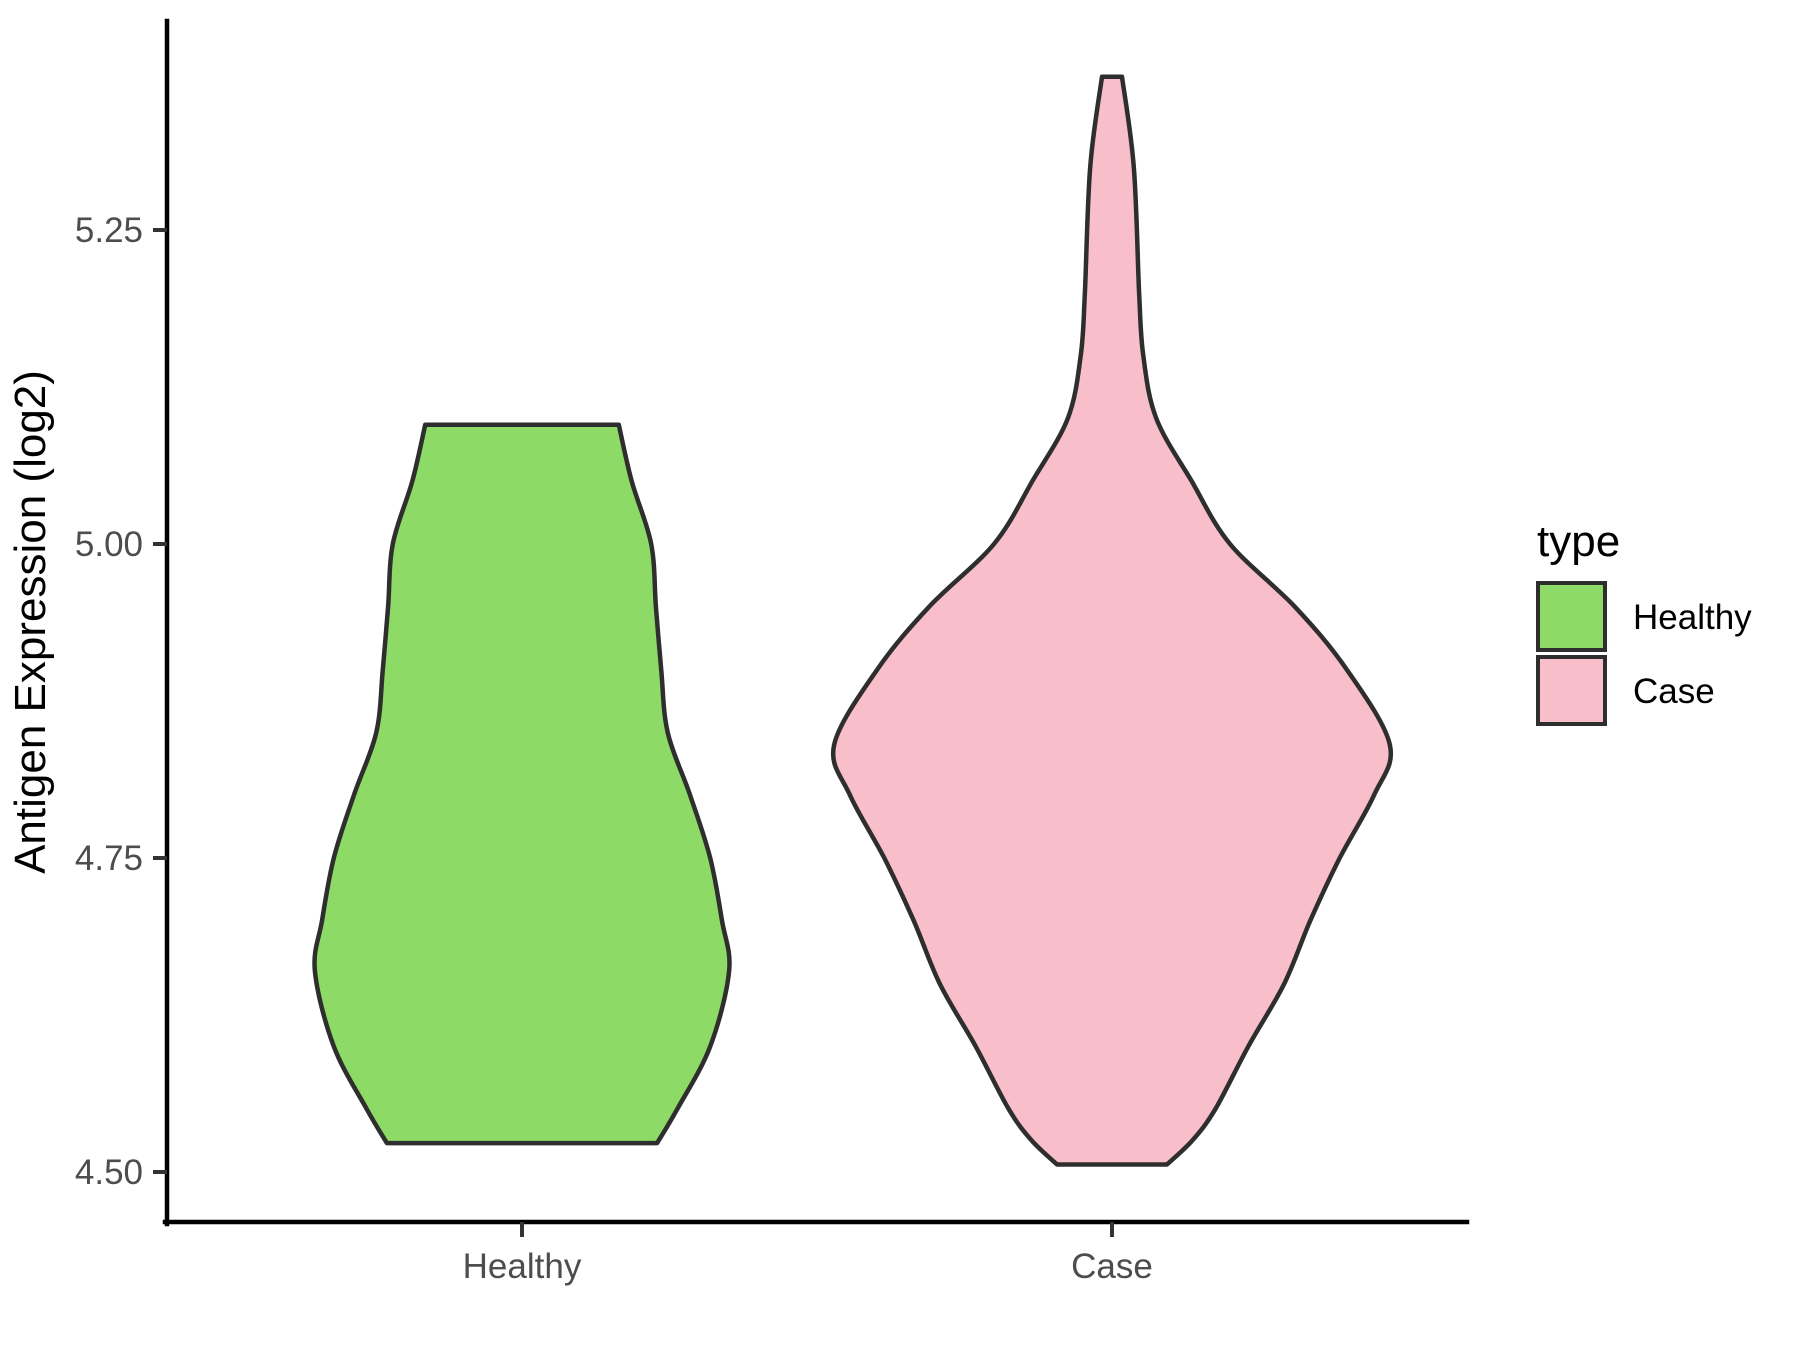  Describe the element at coordinates (30, 622) in the screenshot. I see `y-axis-title: Antigen Expression (log2)` at that location.